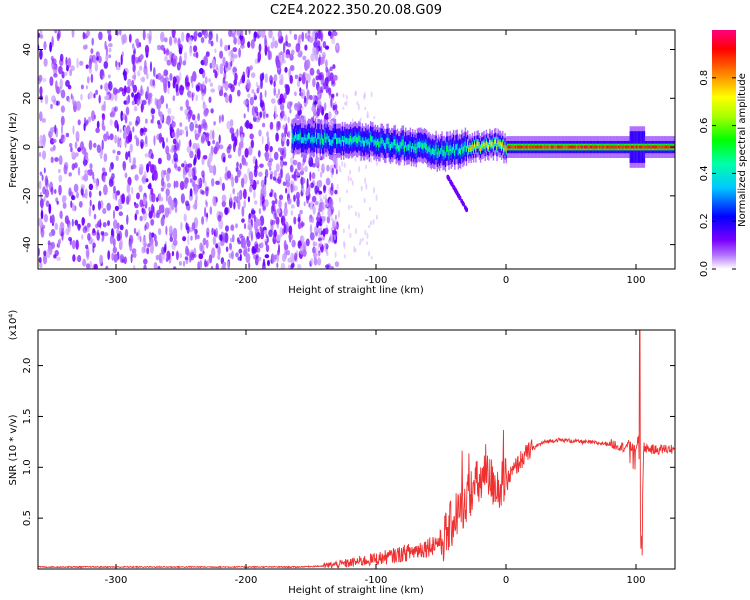 The image size is (750, 600). Describe the element at coordinates (116, 580) in the screenshot. I see `x-tick-label: -300` at that location.